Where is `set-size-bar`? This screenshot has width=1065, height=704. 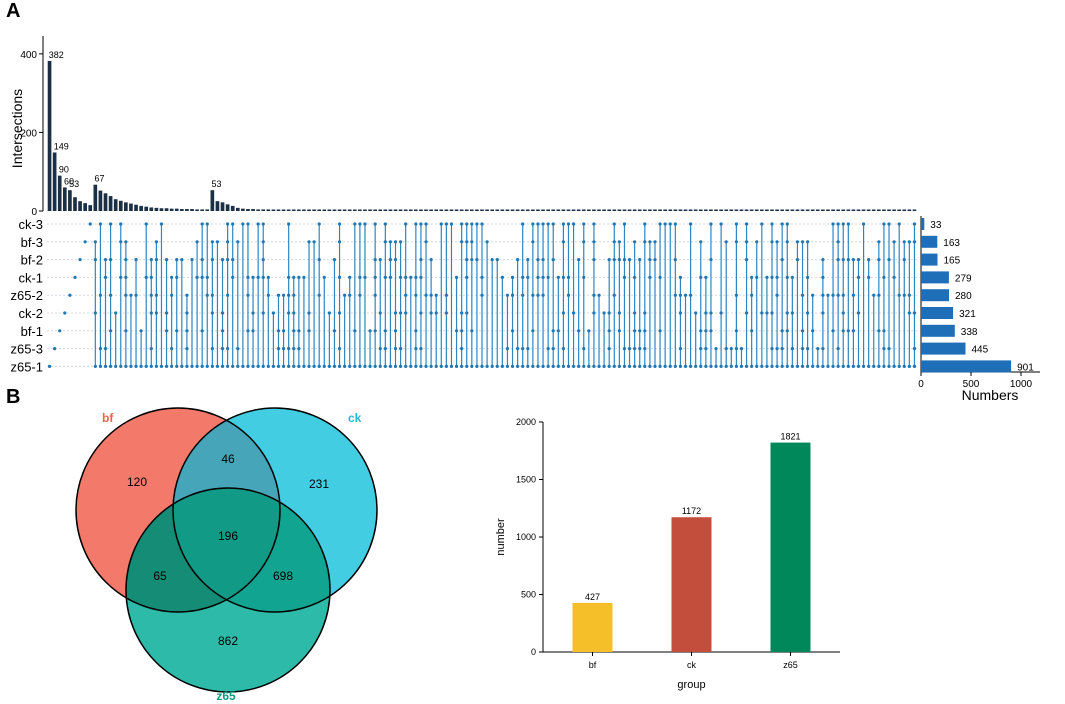
set-size-bar is located at coordinates (935, 277).